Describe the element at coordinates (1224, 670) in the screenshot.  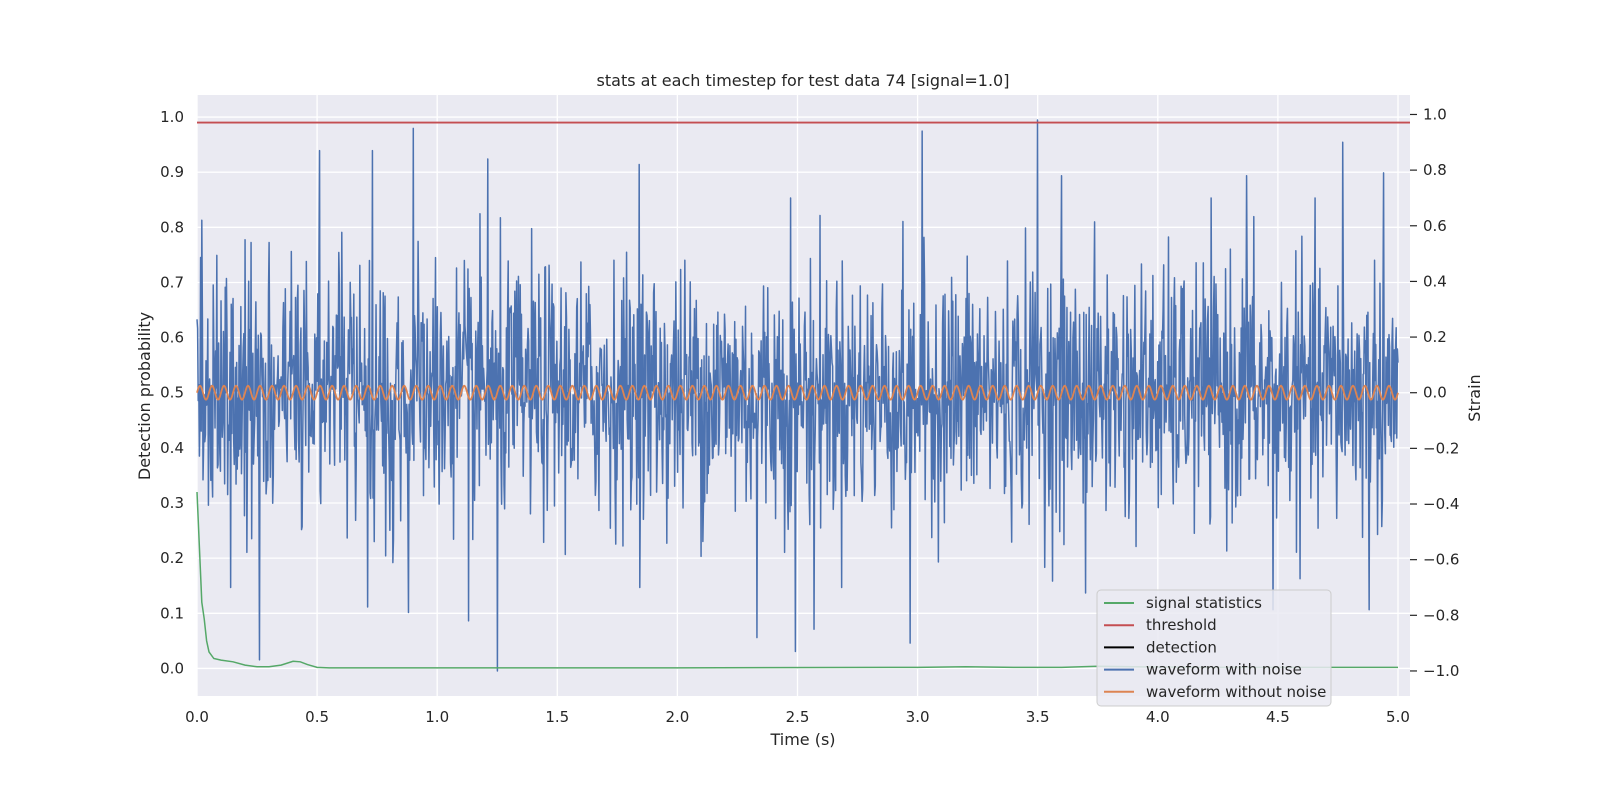
I see `legend-label: waveform with noise` at that location.